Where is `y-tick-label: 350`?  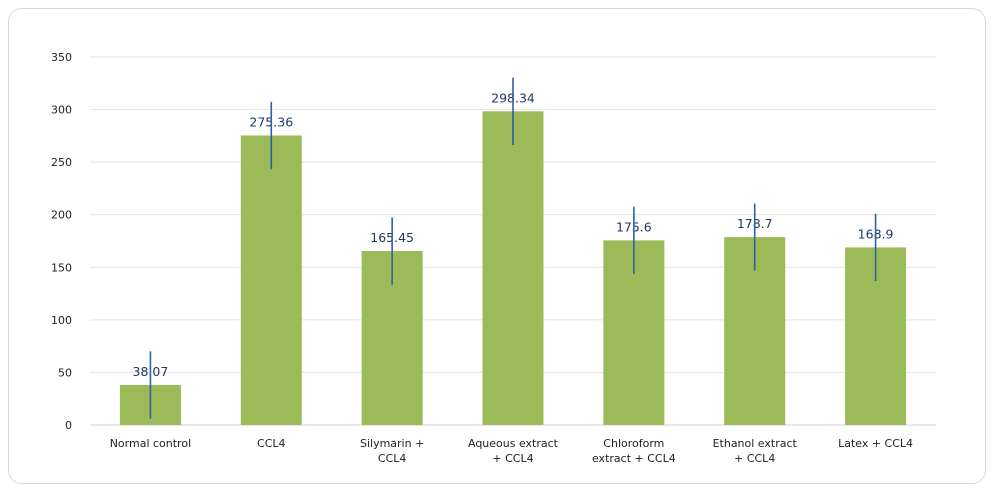
y-tick-label: 350 is located at coordinates (61, 57).